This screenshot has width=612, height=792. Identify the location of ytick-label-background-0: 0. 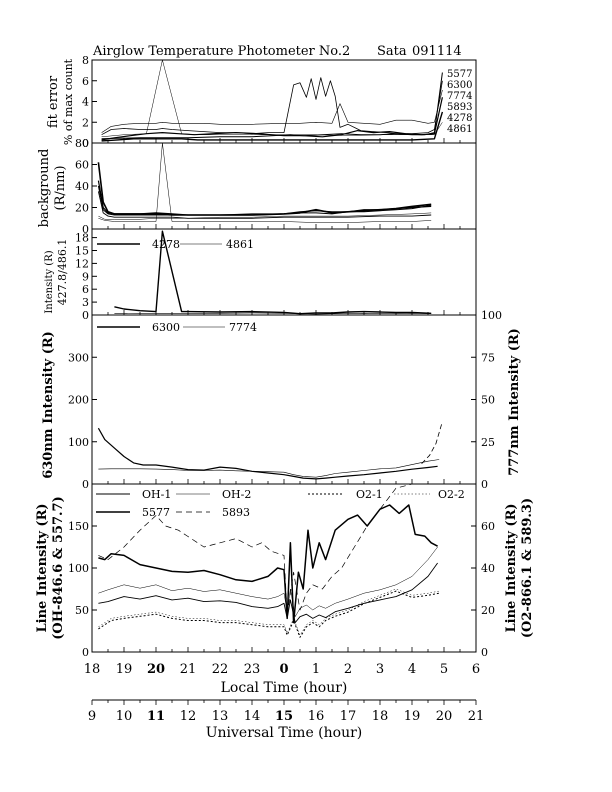
(85, 229).